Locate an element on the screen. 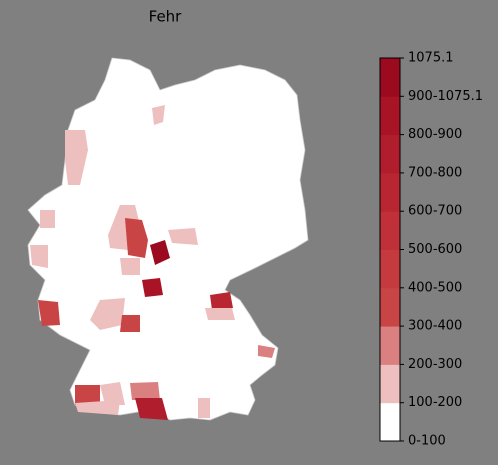 The width and height of the screenshot is (498, 465). colorbar-label: 800-900 is located at coordinates (435, 134).